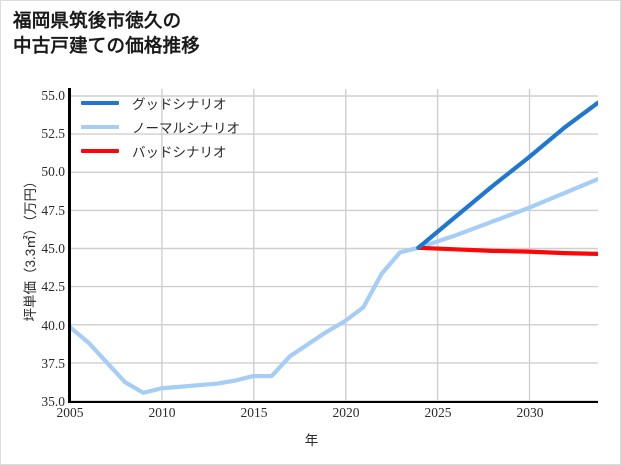 The height and width of the screenshot is (465, 621). I want to click on legend-swatch-bad-icon, so click(100, 151).